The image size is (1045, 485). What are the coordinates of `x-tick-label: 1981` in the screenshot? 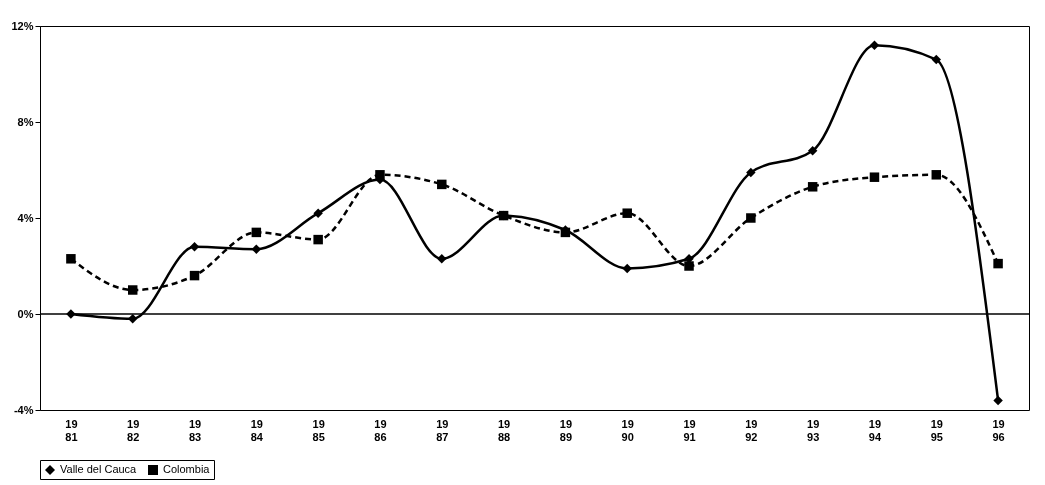 It's located at (71, 430).